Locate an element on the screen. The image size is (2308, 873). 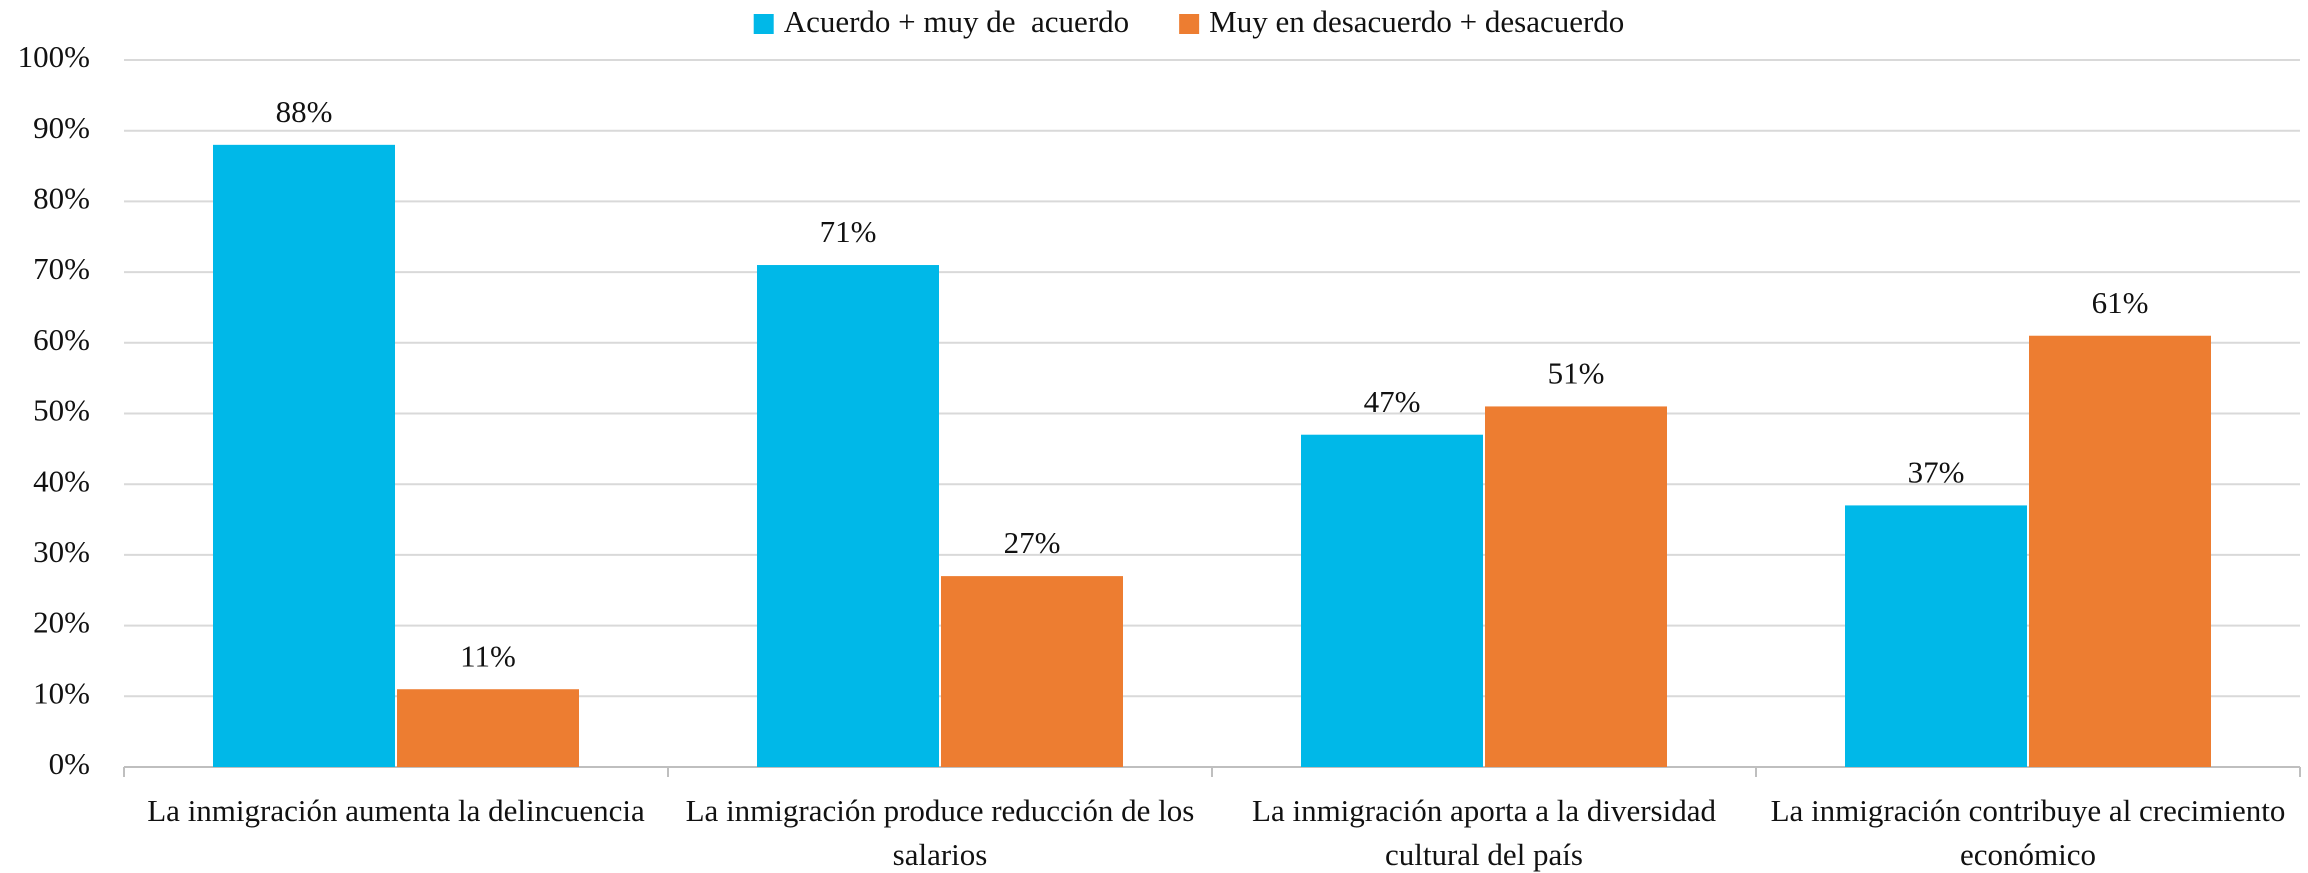
y-tick-label: 10% is located at coordinates (61, 692).